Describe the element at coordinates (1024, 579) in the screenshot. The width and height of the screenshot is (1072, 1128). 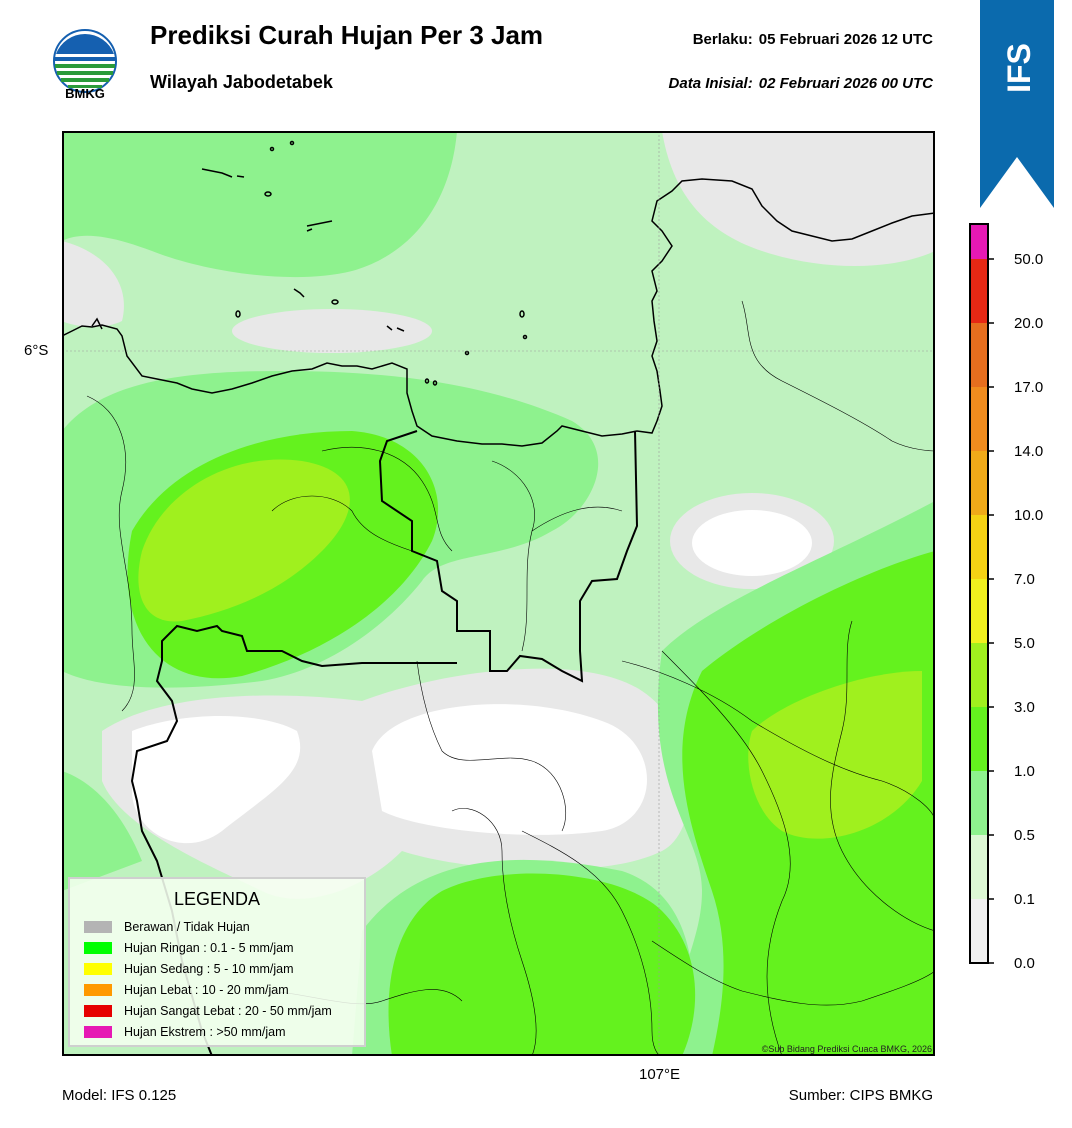
I see `colorbar-tick-label: 7.0` at that location.